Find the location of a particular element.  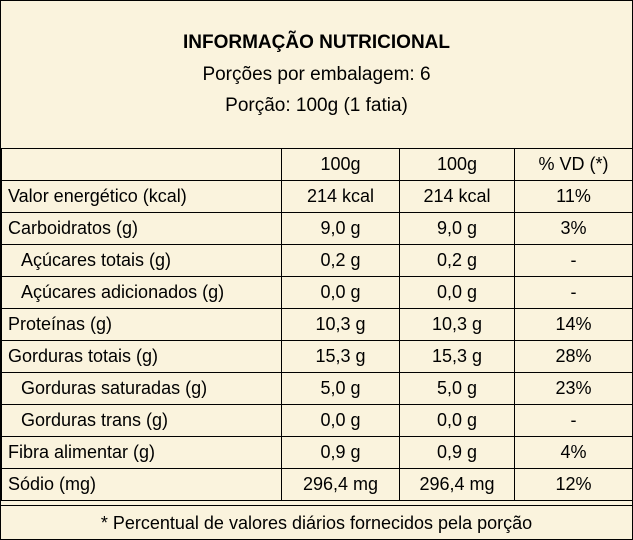

nutrient-value-100g-a: 0,9 g is located at coordinates (340, 452).